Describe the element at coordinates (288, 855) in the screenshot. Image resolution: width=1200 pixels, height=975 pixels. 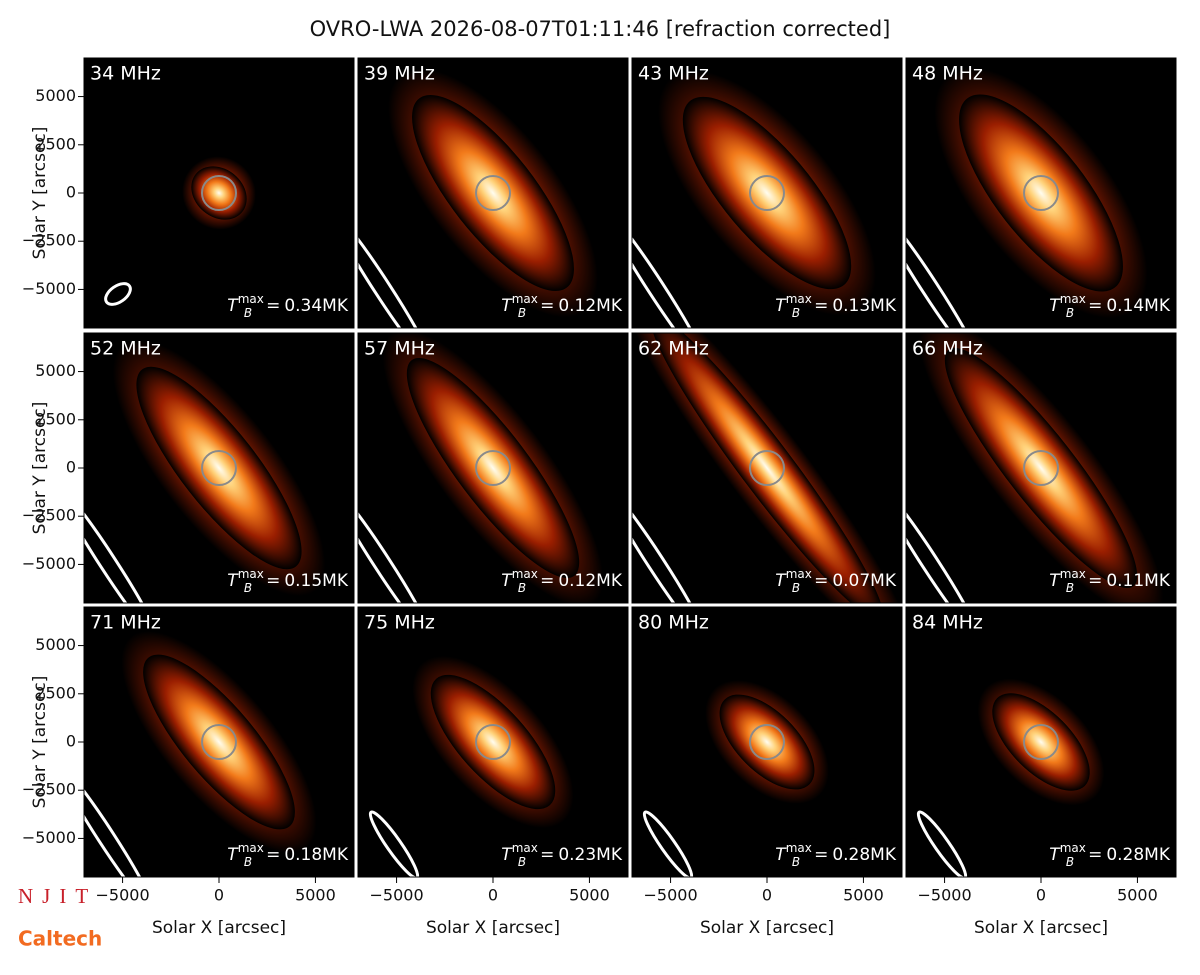
I see `tmax-label: Tmax B = 0.18MK` at that location.